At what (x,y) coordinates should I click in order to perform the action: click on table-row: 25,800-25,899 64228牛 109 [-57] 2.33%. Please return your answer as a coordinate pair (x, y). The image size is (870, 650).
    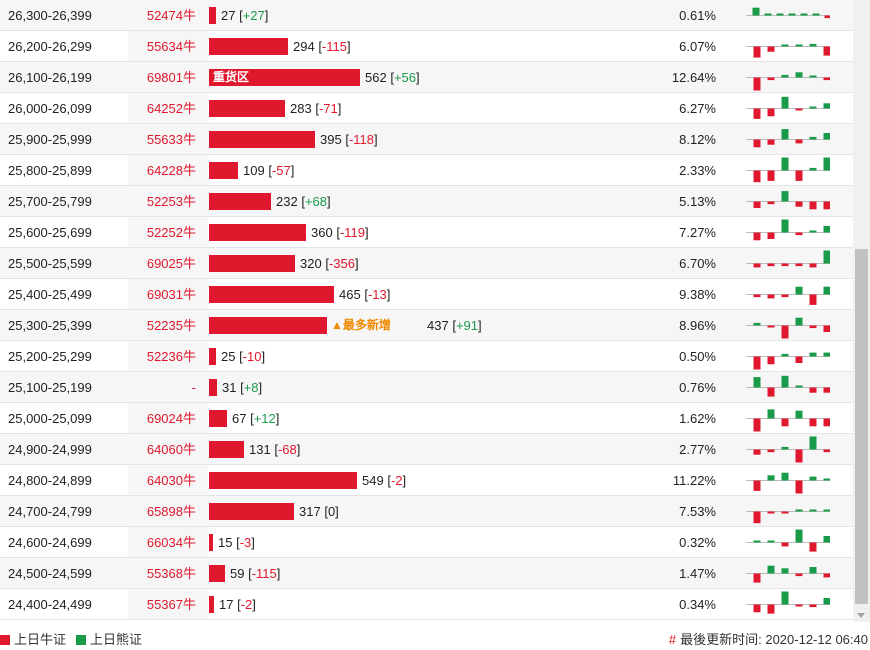
    Looking at the image, I should click on (426, 170).